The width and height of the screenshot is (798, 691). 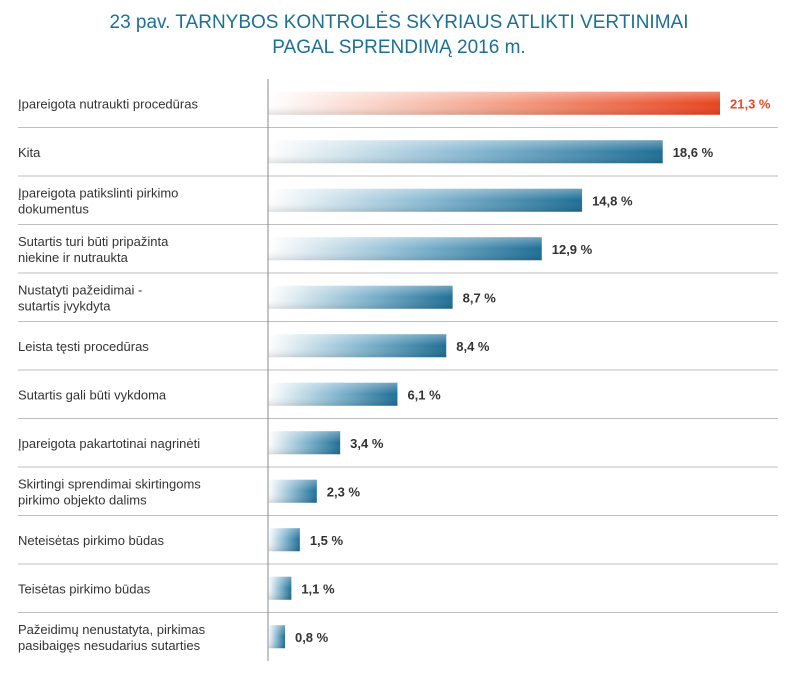 I want to click on value-label: 1,1 %, so click(x=318, y=588).